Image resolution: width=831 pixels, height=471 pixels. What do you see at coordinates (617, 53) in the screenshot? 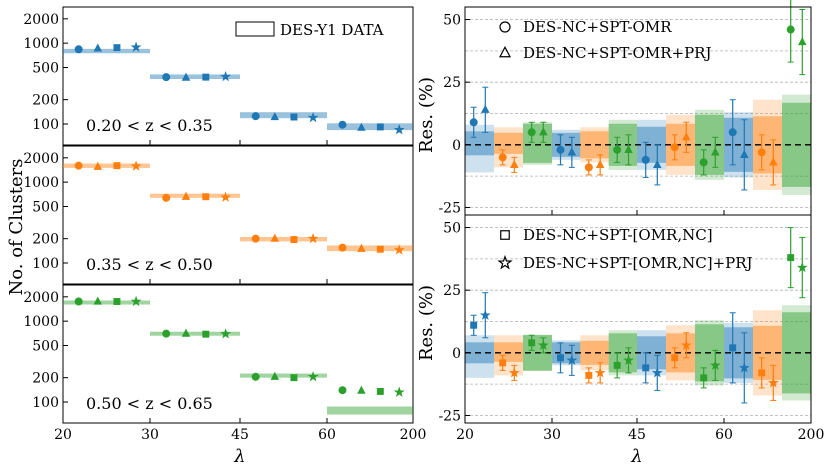
I see `legend-label: DES-NC+SPT-OMR+PRJ` at bounding box center [617, 53].